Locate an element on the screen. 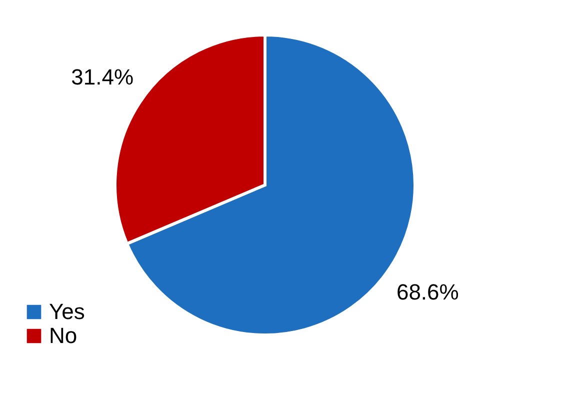 The image size is (586, 420). data-label: 68.6% is located at coordinates (427, 292).